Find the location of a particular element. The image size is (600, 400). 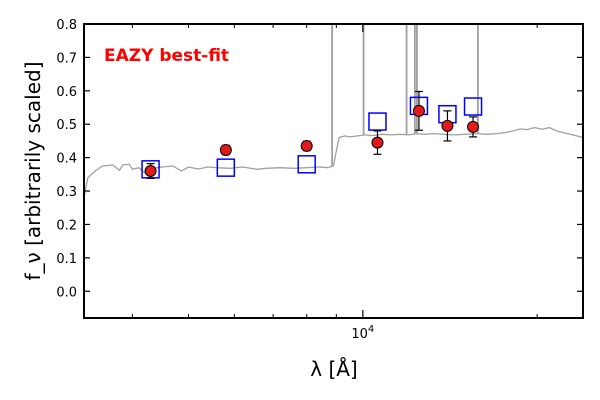

observed-photometry-layer is located at coordinates (312, 134).